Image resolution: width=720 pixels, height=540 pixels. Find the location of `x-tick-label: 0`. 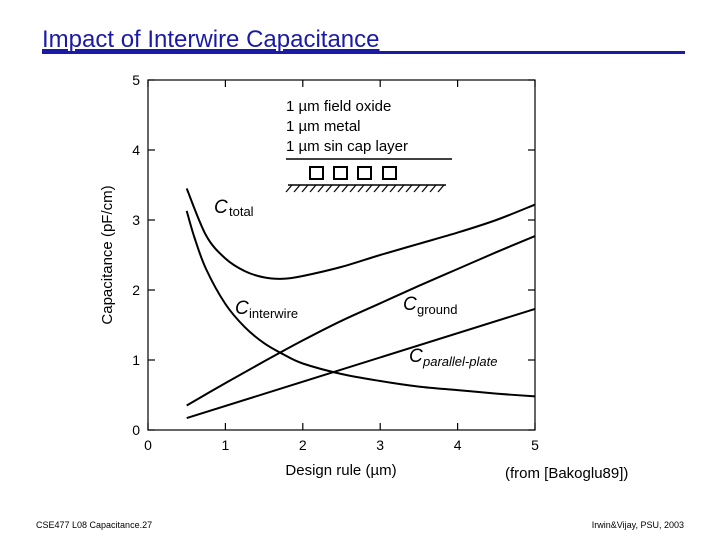

x-tick-label: 0 is located at coordinates (148, 445).